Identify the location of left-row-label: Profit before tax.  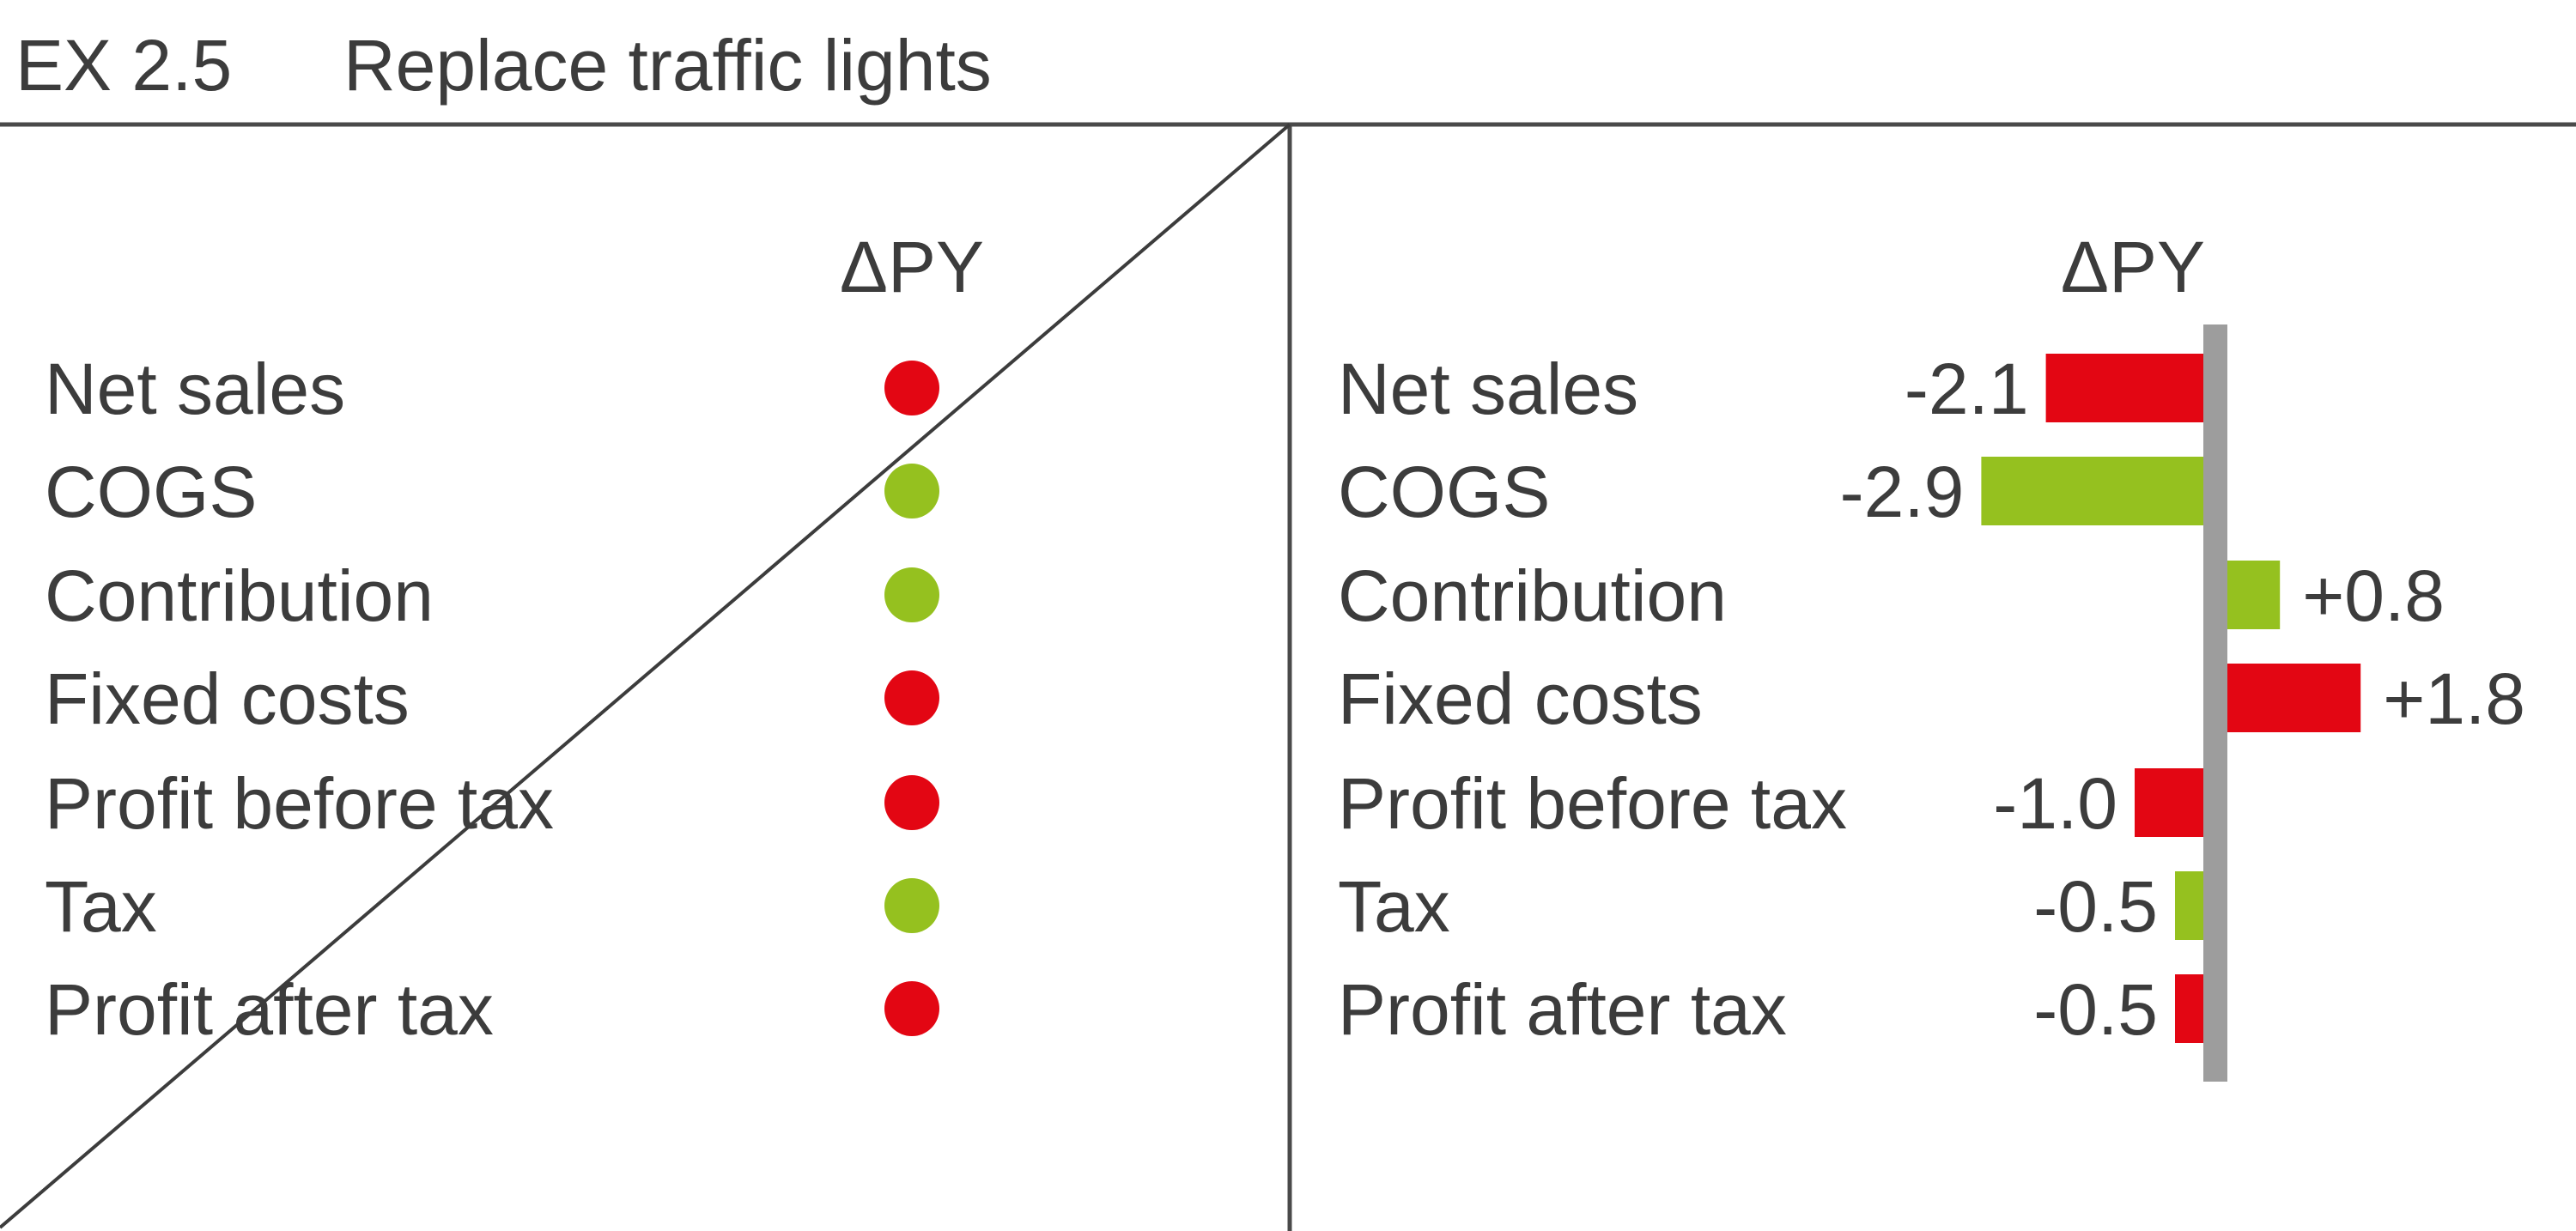
(300, 803).